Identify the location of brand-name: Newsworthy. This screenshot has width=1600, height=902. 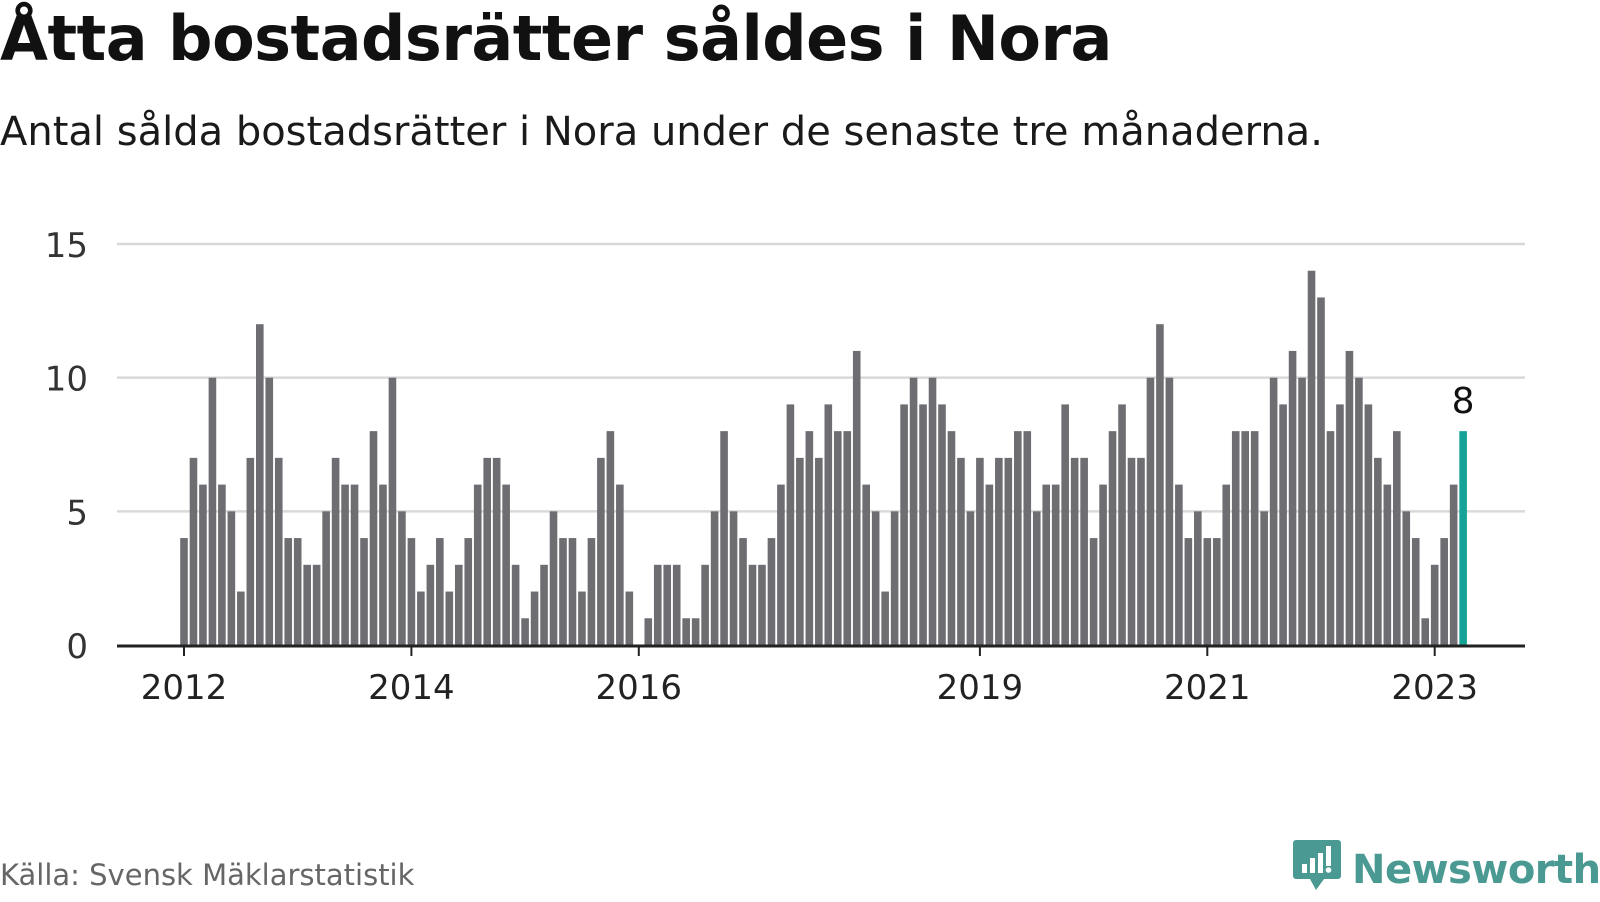
(1476, 870).